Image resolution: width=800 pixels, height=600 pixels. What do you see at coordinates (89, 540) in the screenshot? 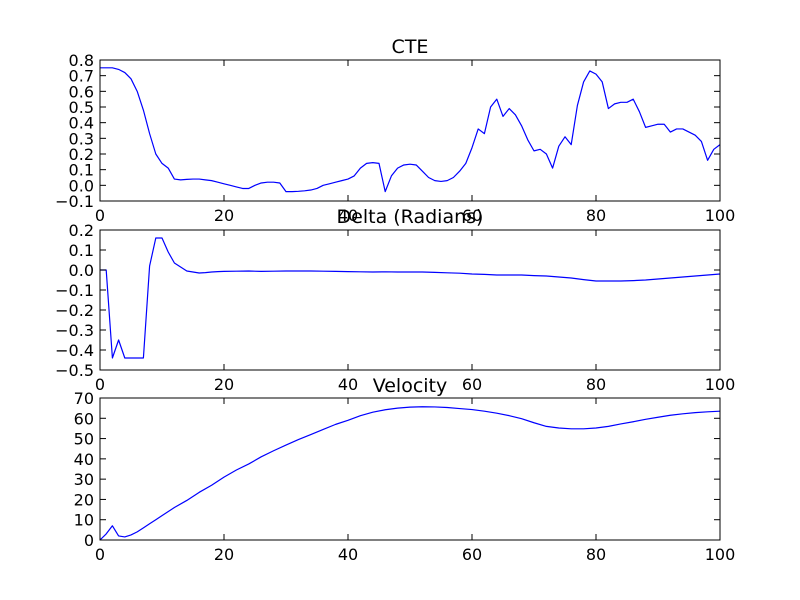
I see `velocity-y-tick-label: 0` at bounding box center [89, 540].